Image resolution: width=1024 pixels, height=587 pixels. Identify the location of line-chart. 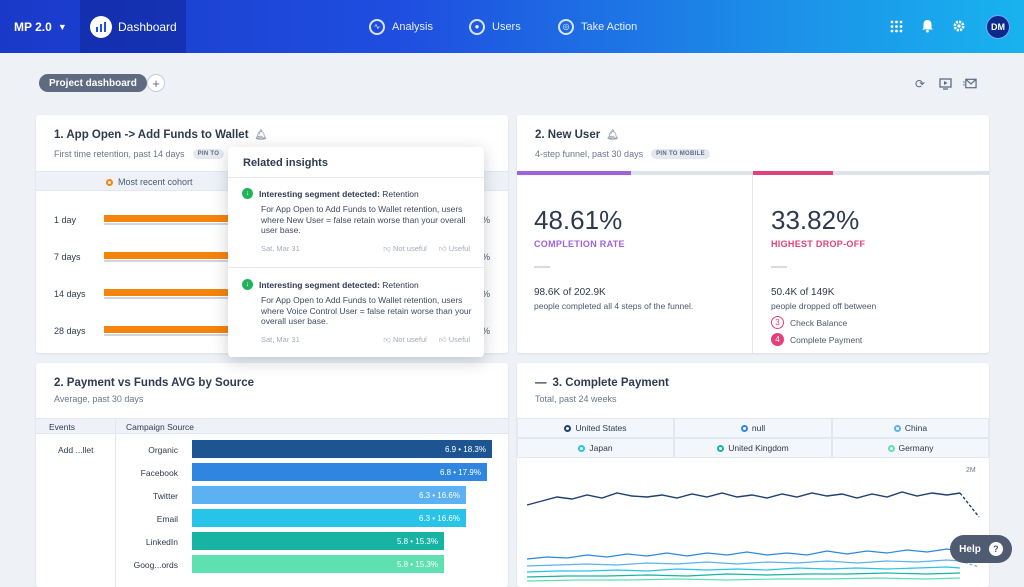
(753, 530).